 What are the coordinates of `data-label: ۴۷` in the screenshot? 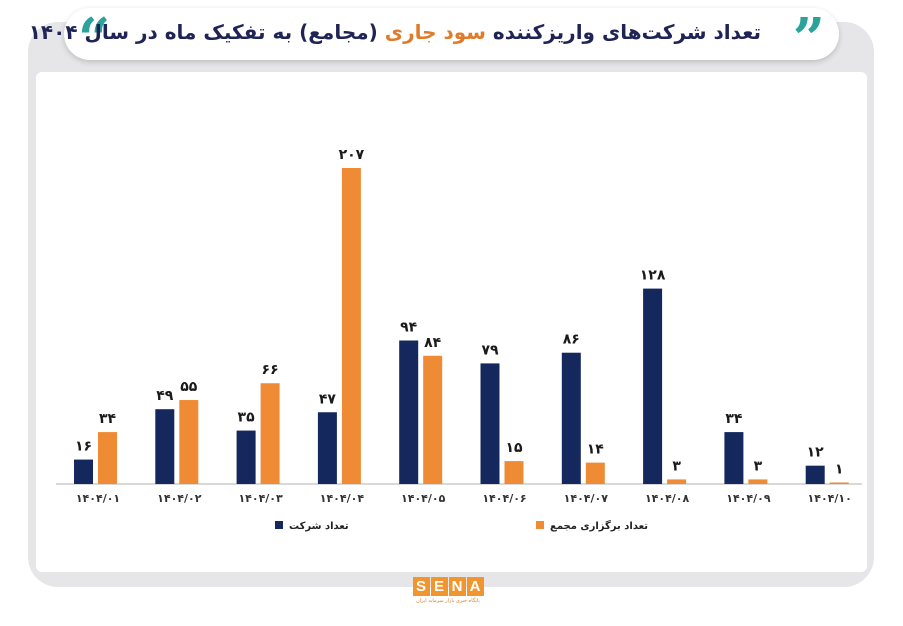 It's located at (328, 399).